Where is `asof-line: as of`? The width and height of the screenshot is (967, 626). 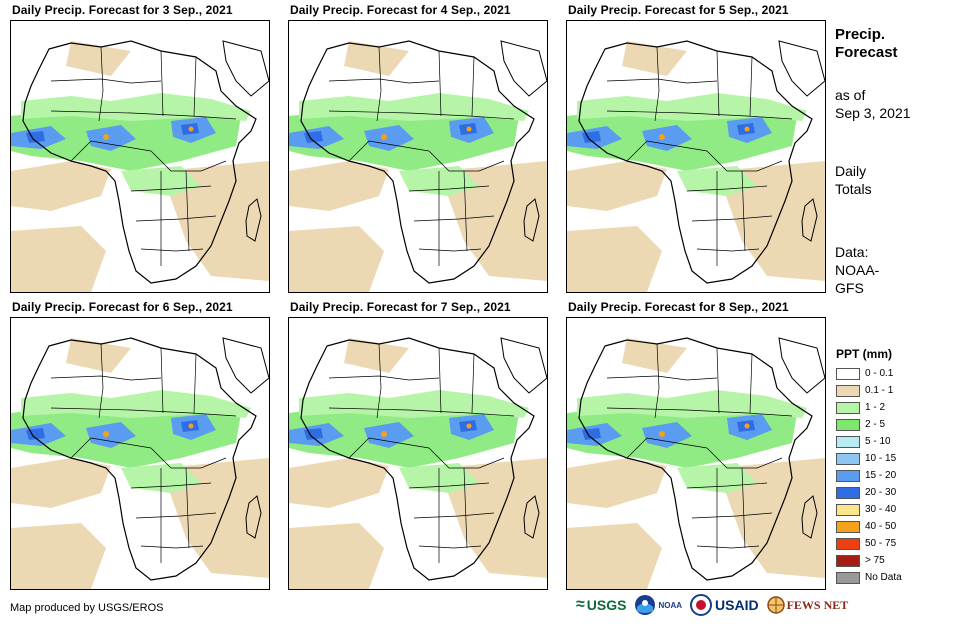
asof-line: as of is located at coordinates (850, 95).